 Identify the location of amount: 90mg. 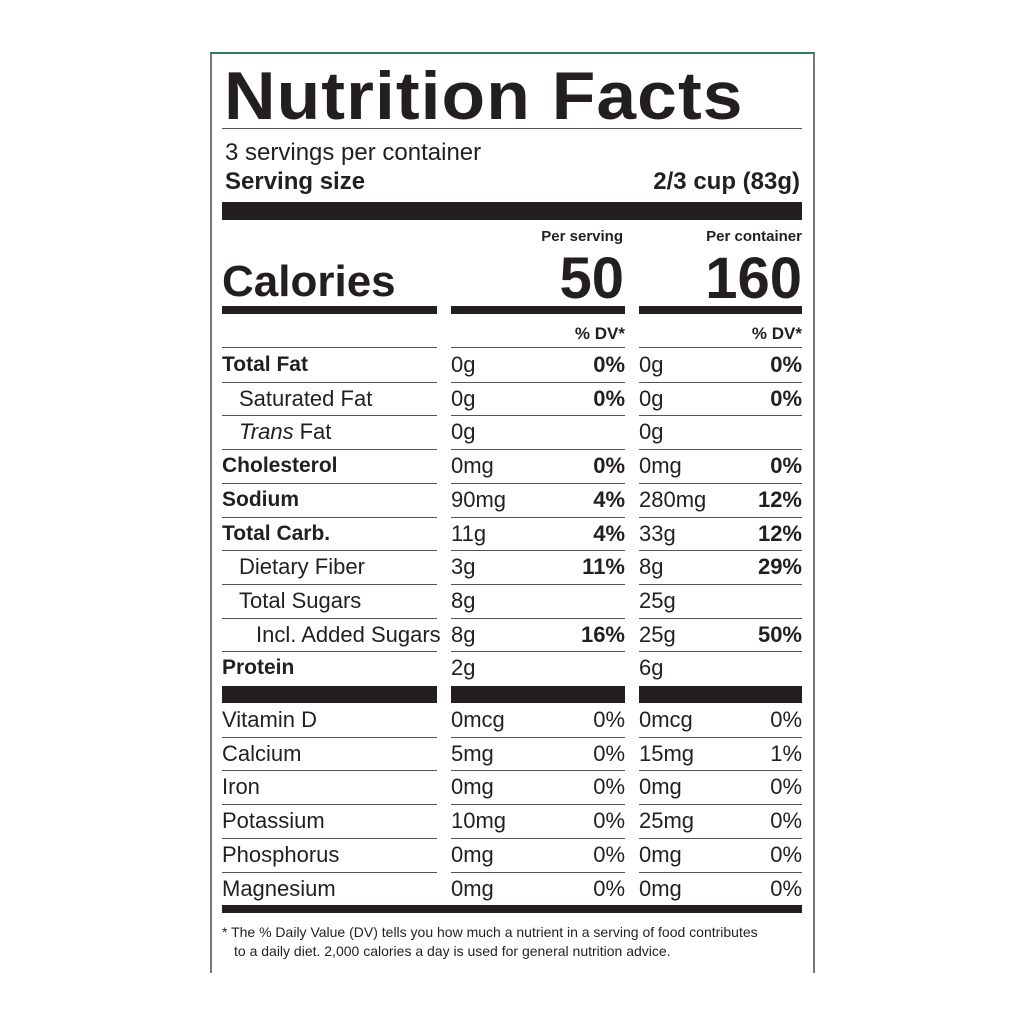
(479, 499).